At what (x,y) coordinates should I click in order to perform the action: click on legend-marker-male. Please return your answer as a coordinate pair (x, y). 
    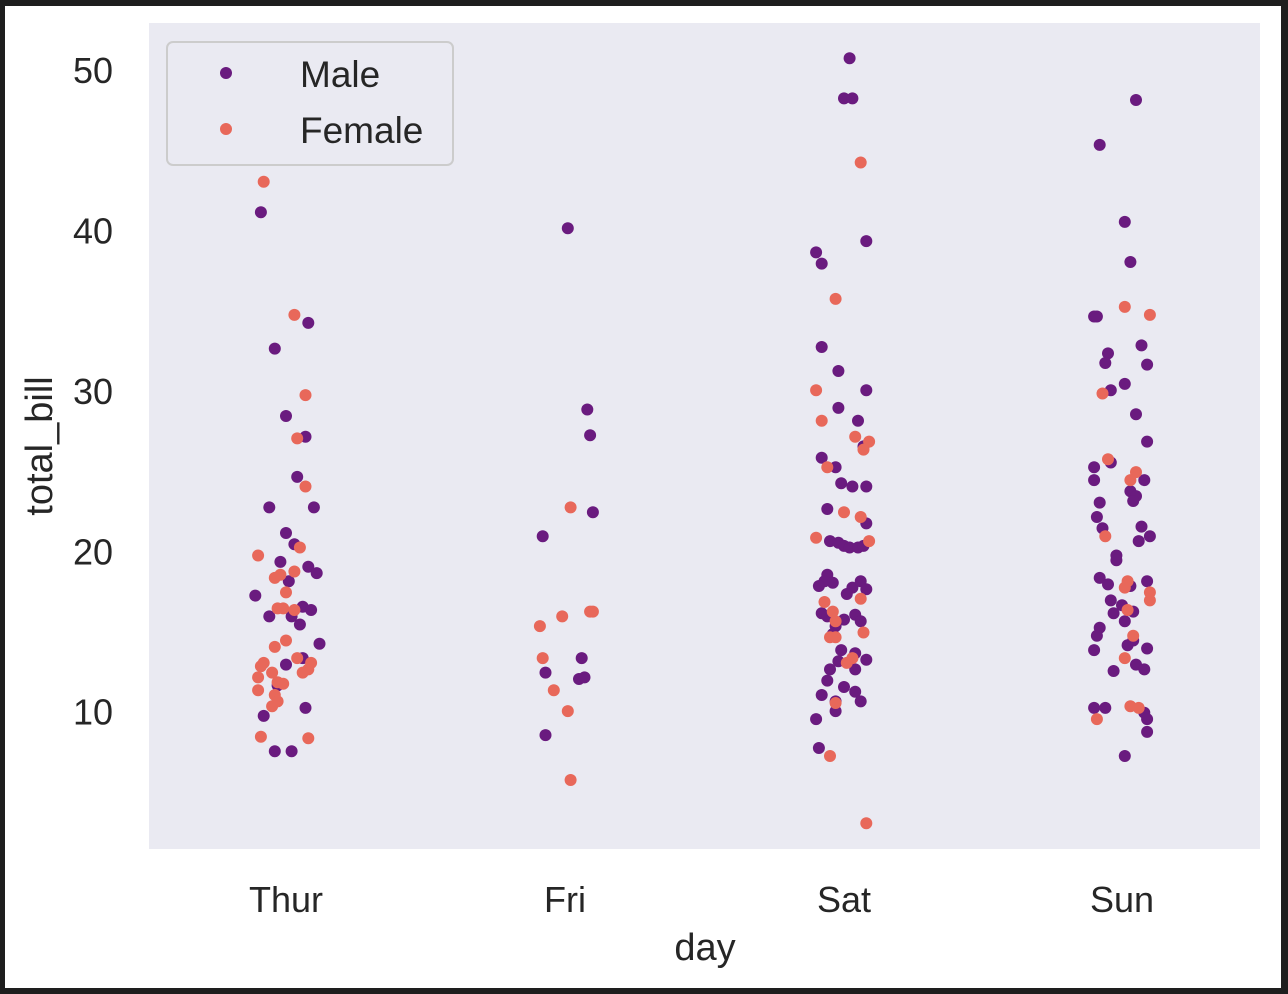
    Looking at the image, I should click on (226, 73).